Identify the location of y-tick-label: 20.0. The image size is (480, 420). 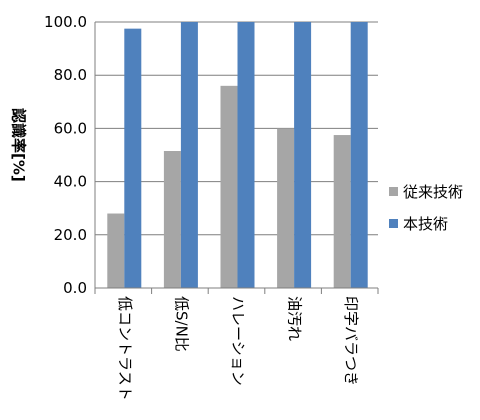
(70, 235).